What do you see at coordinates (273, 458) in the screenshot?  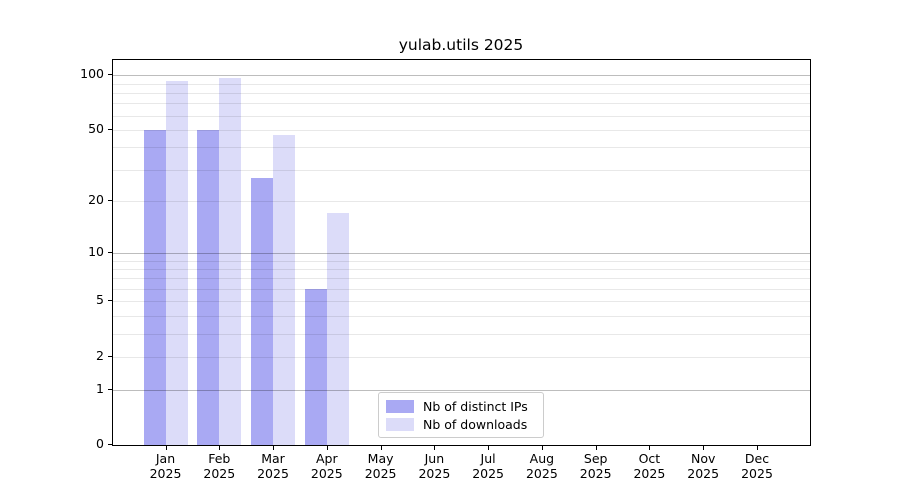 I see `x-tick-month: Mar` at bounding box center [273, 458].